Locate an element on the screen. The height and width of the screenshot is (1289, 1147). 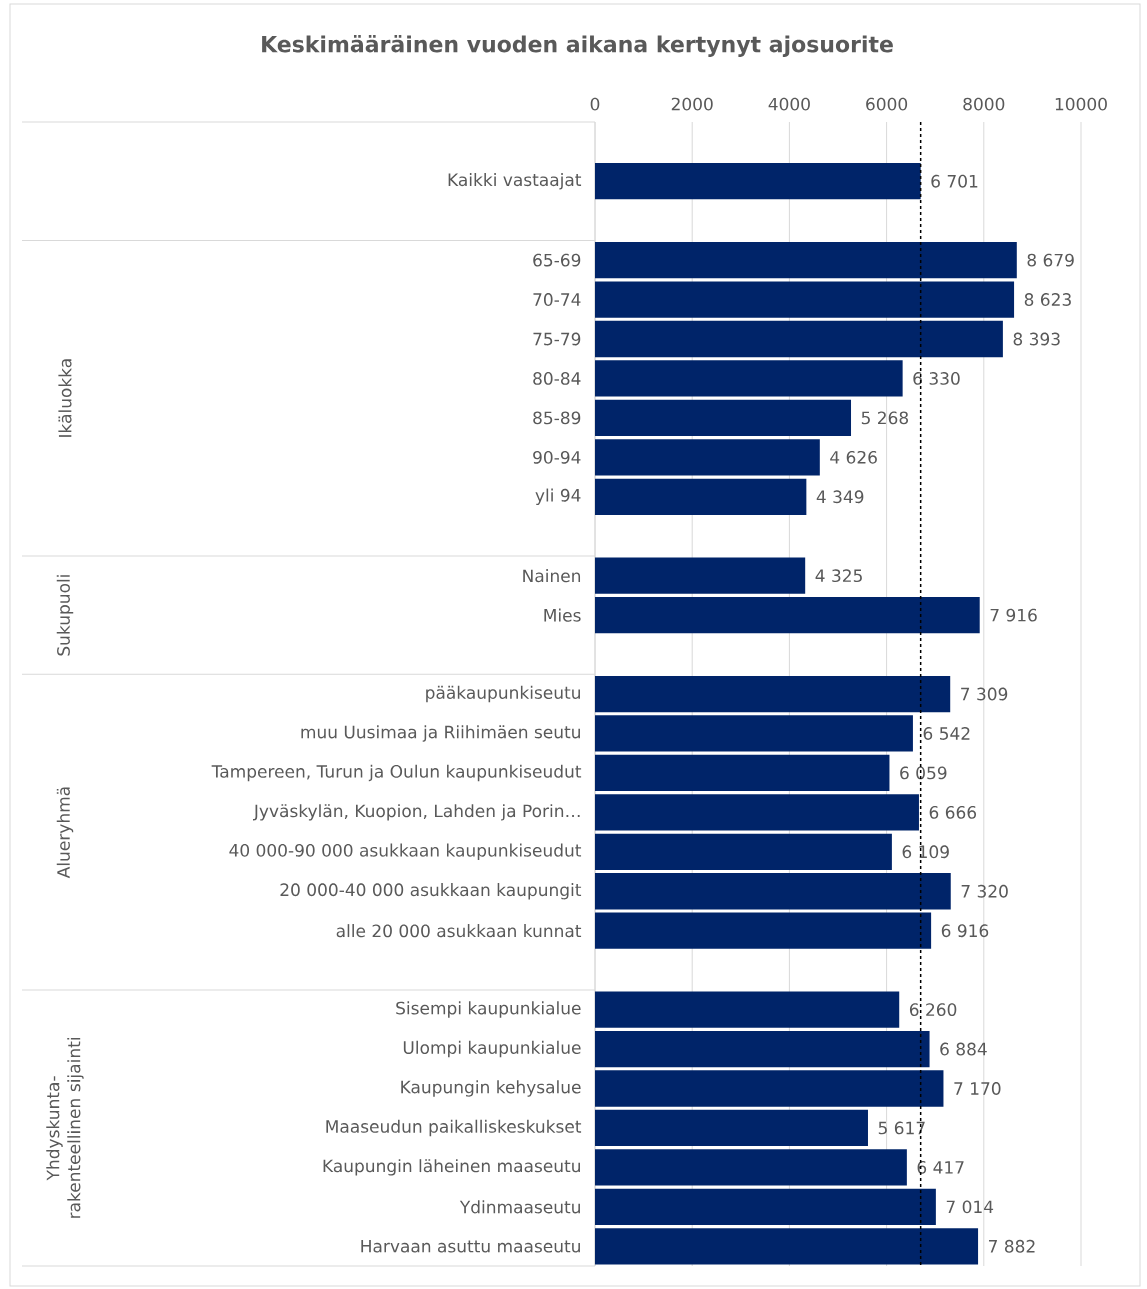
text: Sukupuoli is located at coordinates (65, 615).